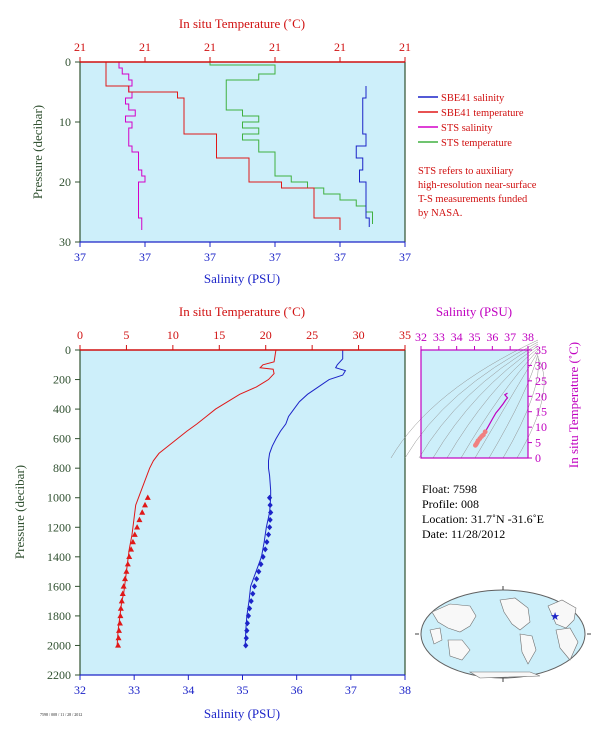  What do you see at coordinates (59, 498) in the screenshot?
I see `full-profile-y-tick-label: 1000` at bounding box center [59, 498].